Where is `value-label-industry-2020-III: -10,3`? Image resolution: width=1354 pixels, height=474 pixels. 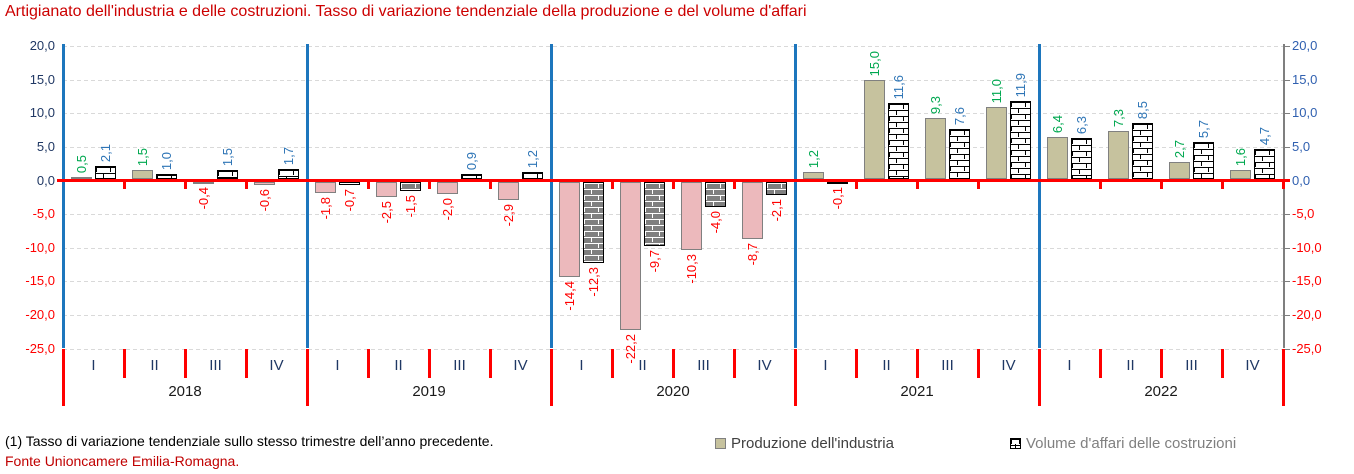 value-label-industry-2020-III: -10,3 is located at coordinates (691, 269).